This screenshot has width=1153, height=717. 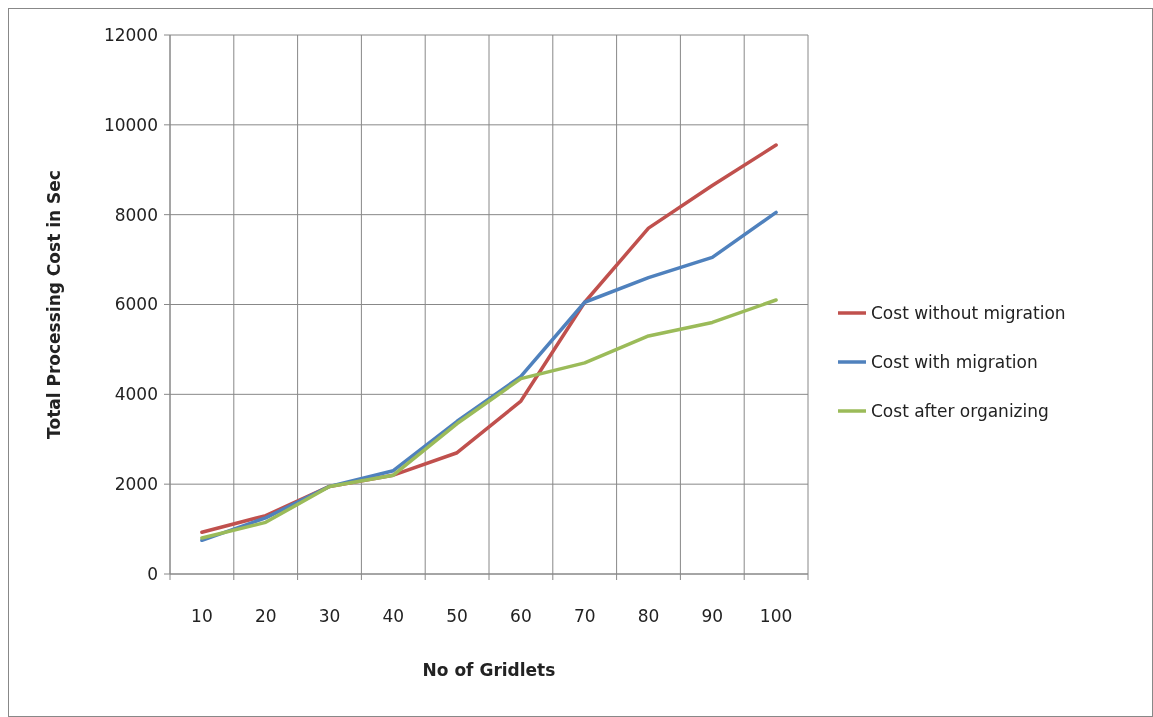 What do you see at coordinates (489, 670) in the screenshot?
I see `x-axis-title: No of Gridlets` at bounding box center [489, 670].